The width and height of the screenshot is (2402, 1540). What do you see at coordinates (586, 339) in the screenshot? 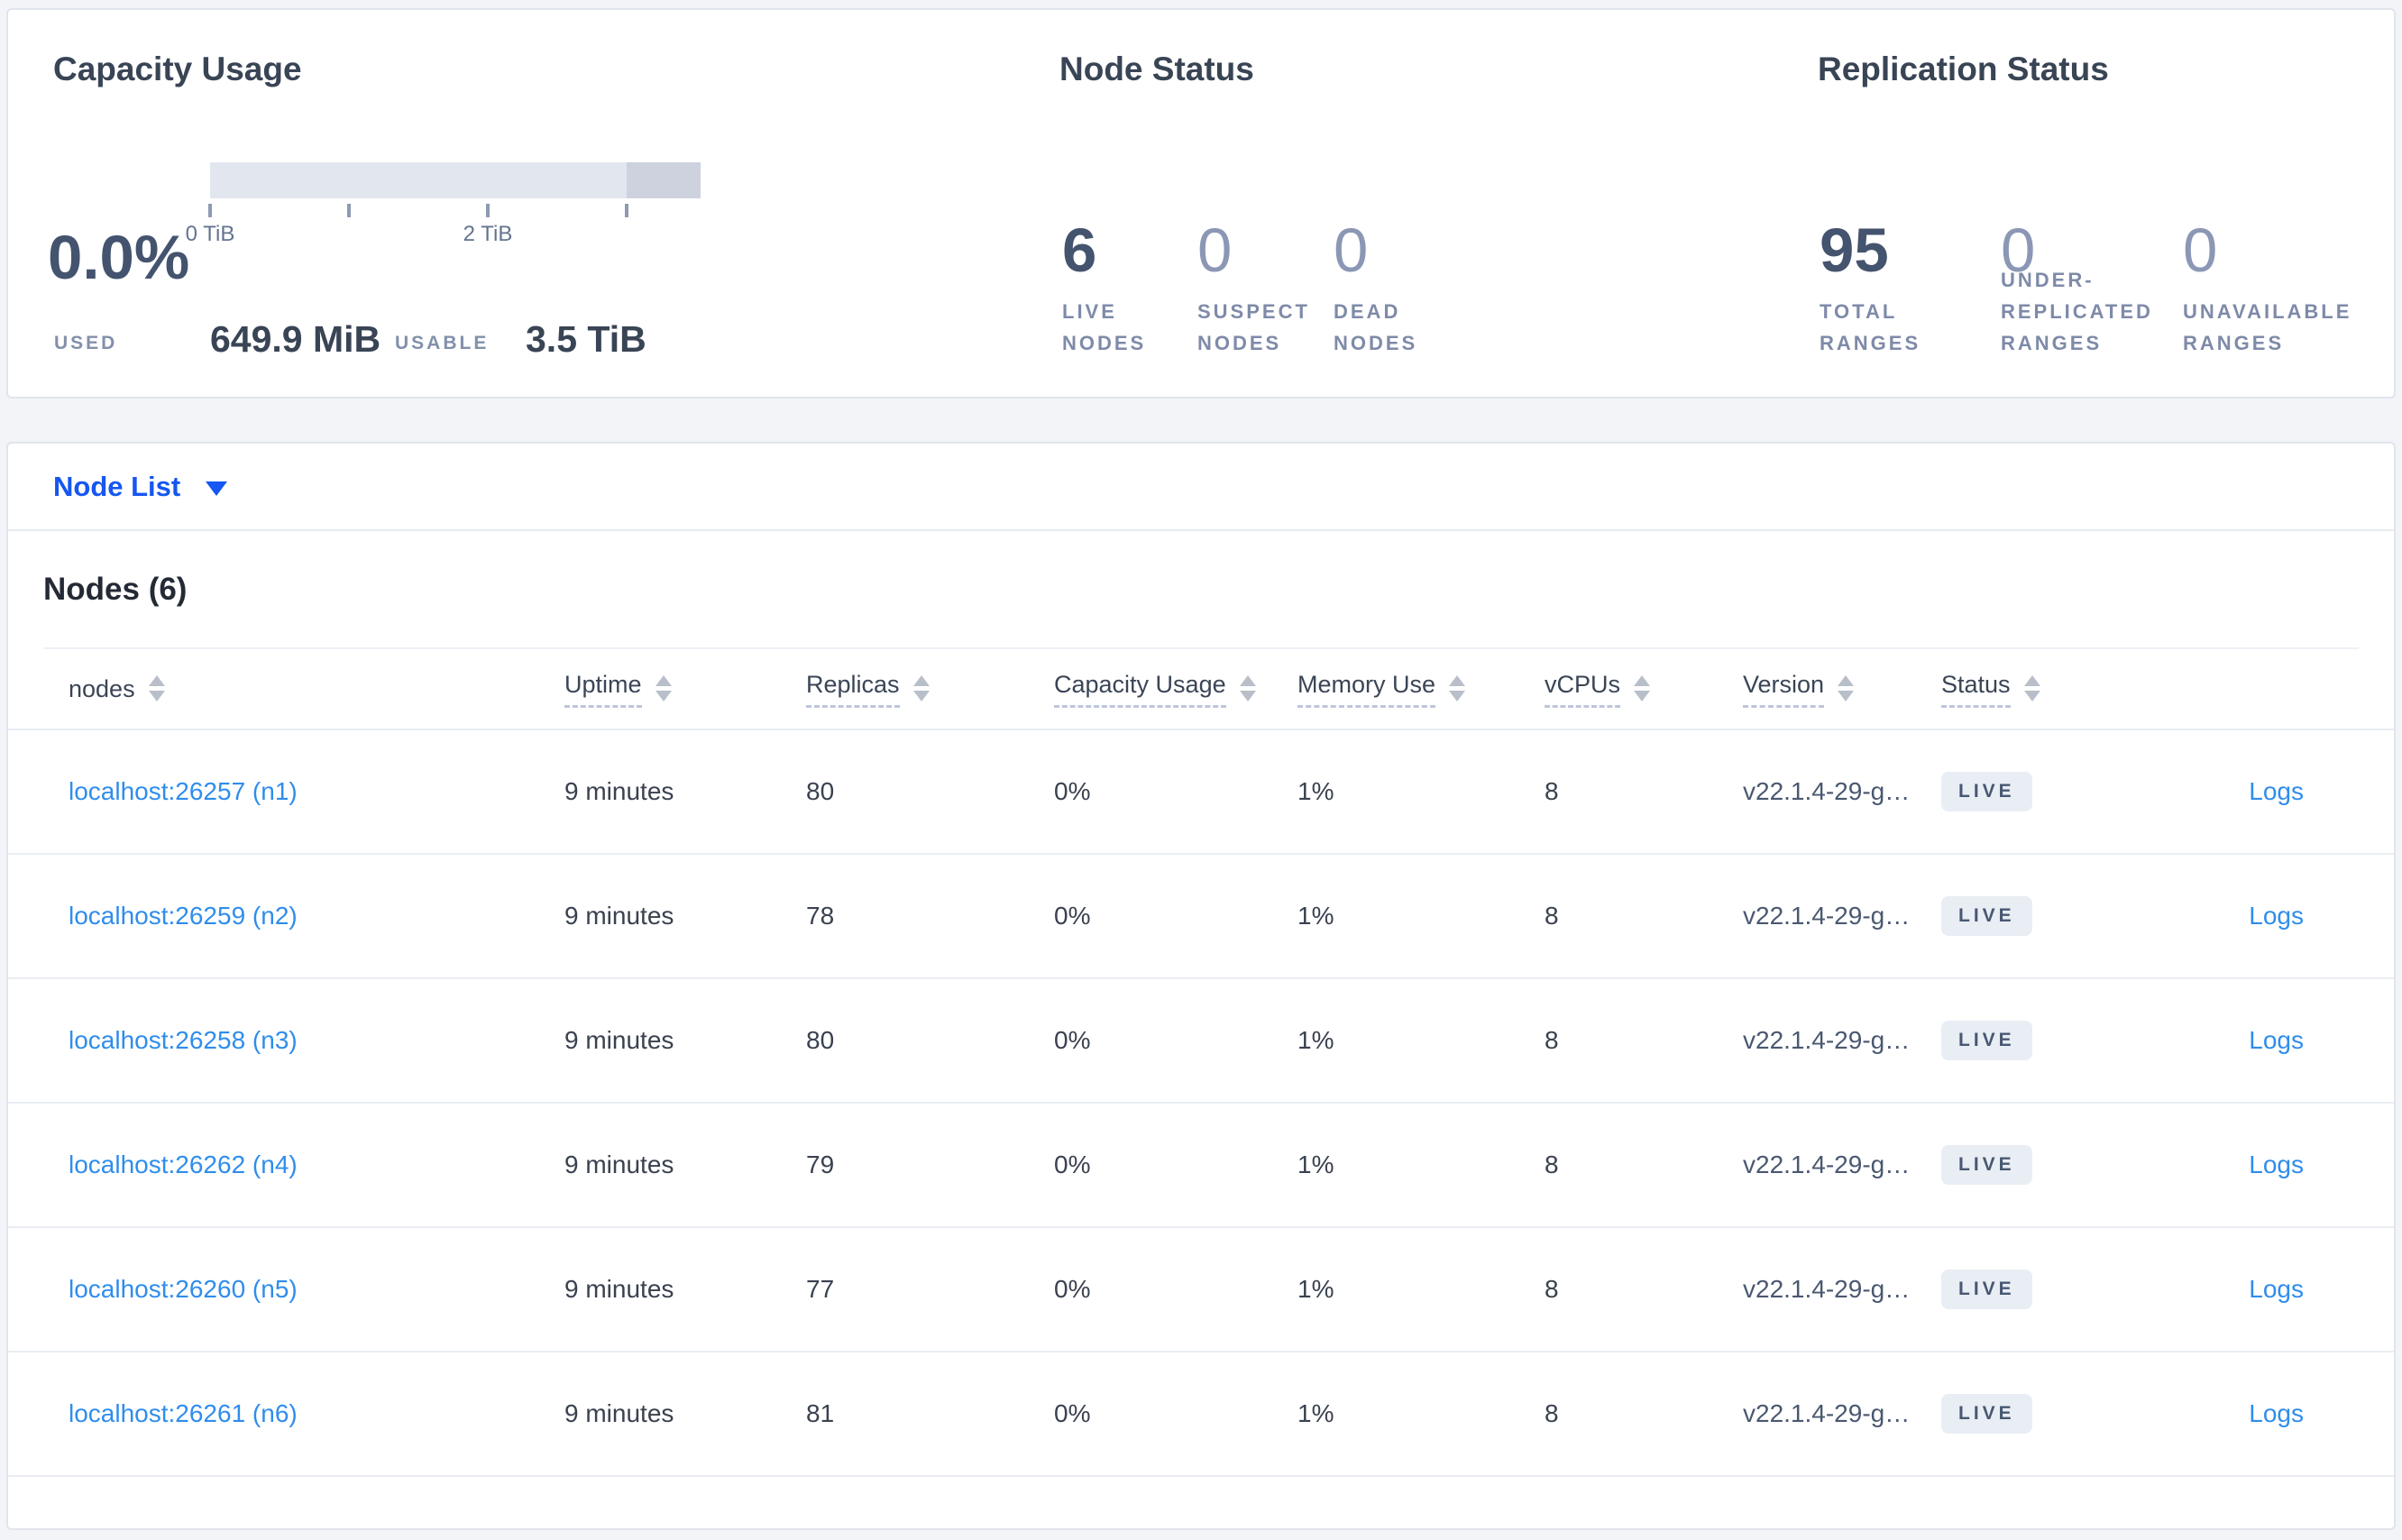
I see `capacity-usable-value: 3.5 TiB` at bounding box center [586, 339].